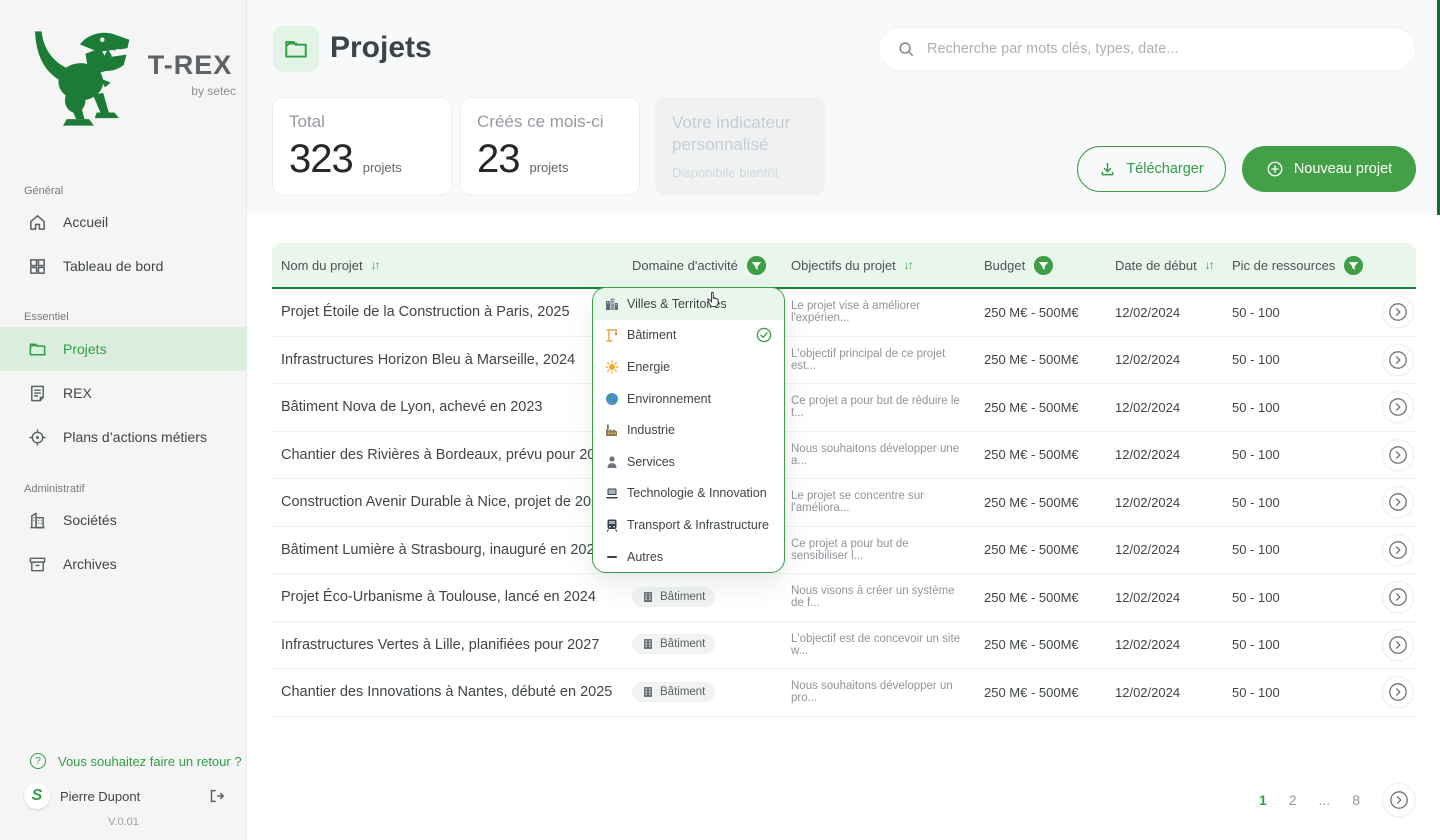  Describe the element at coordinates (1275, 169) in the screenshot. I see `plus-circle-icon` at that location.